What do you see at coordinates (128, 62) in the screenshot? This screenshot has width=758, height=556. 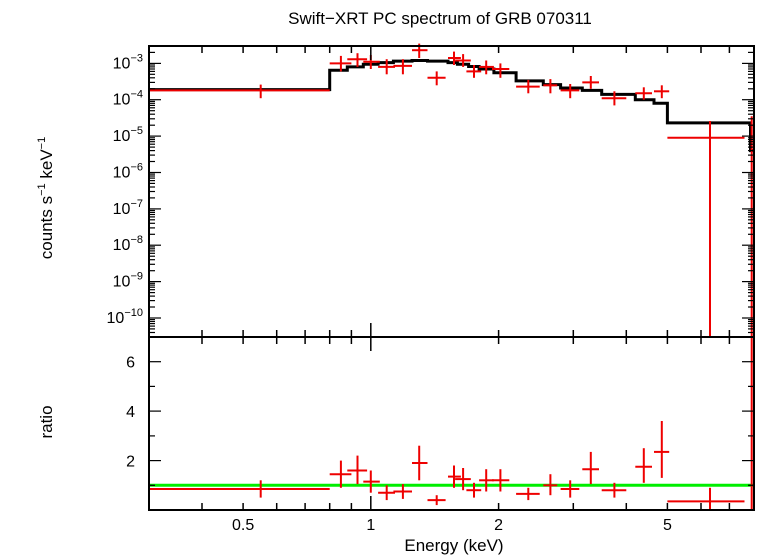 I see `spectrum-y-tick-label-0: 10⁻³` at bounding box center [128, 62].